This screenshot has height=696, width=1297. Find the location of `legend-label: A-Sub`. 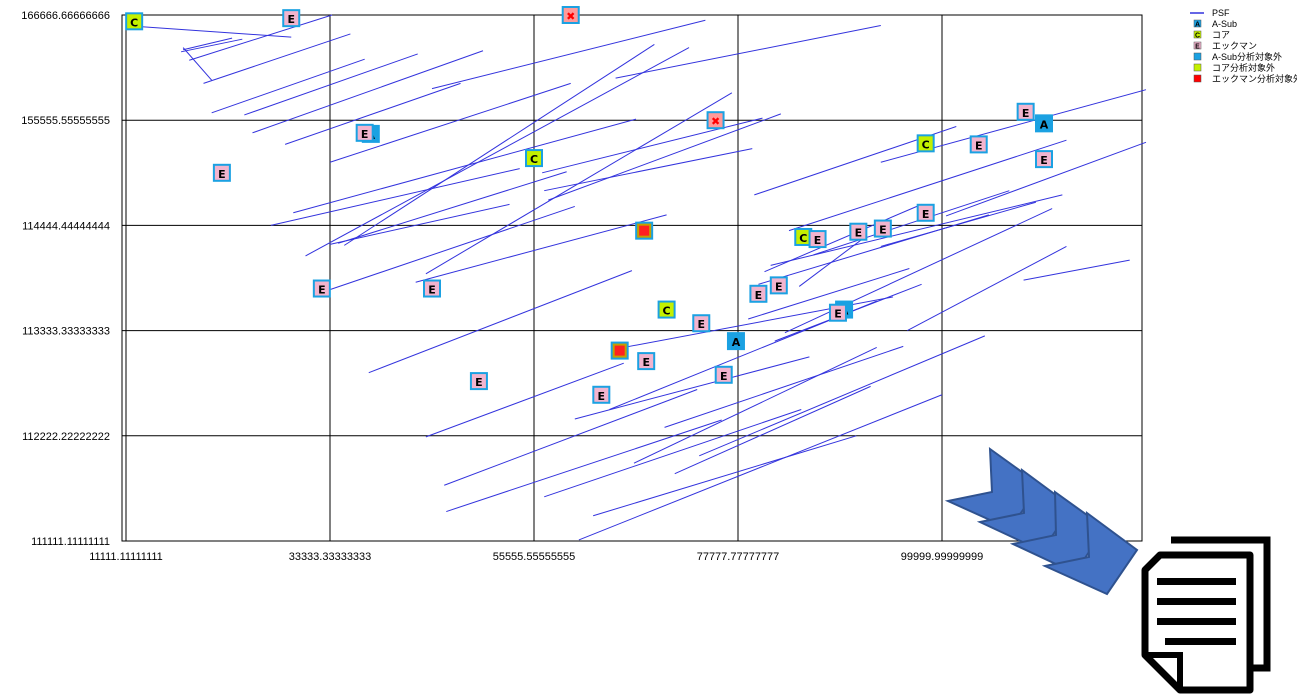

legend-label: A-Sub is located at coordinates (1224, 24).